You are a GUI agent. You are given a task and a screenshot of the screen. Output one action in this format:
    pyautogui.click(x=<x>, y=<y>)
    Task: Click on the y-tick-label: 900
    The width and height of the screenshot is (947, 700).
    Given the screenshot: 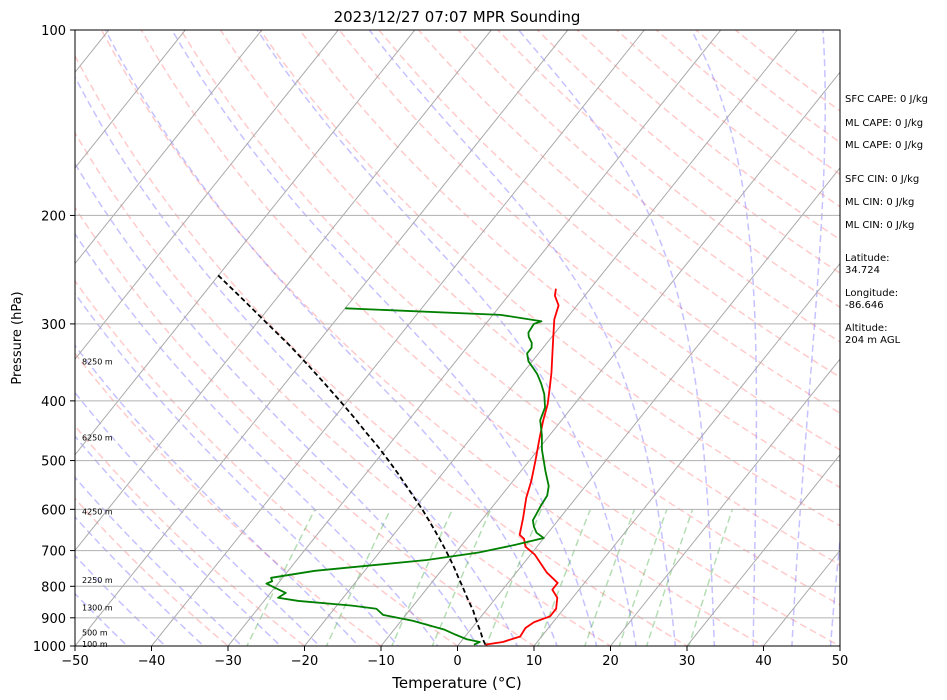 What is the action you would take?
    pyautogui.click(x=53, y=619)
    